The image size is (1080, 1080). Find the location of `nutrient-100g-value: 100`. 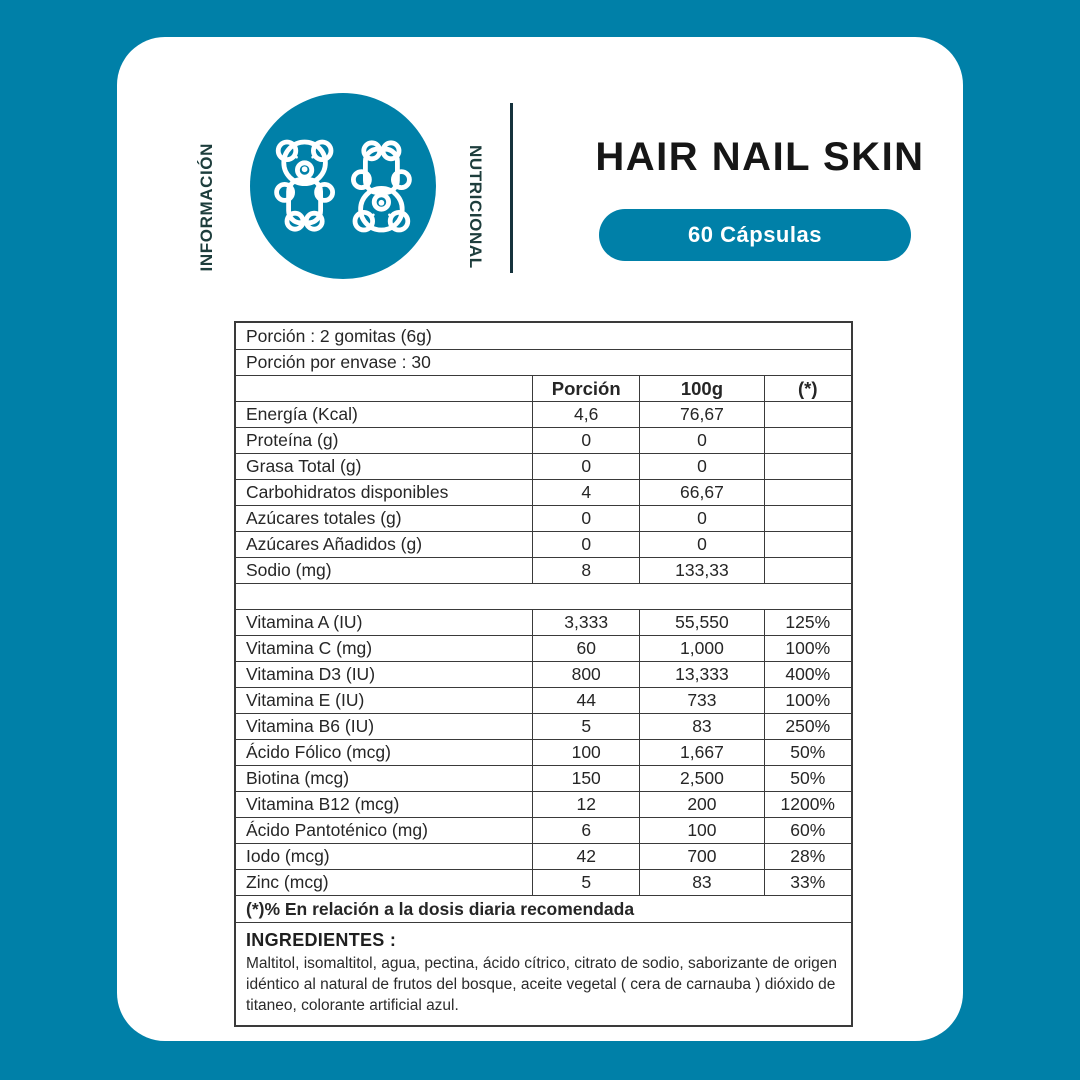

nutrient-100g-value: 100 is located at coordinates (701, 830).